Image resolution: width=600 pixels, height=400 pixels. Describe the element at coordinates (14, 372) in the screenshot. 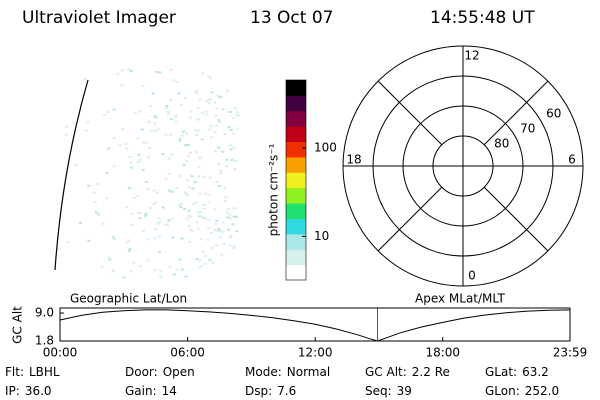

I see `info-label: Flt:` at that location.